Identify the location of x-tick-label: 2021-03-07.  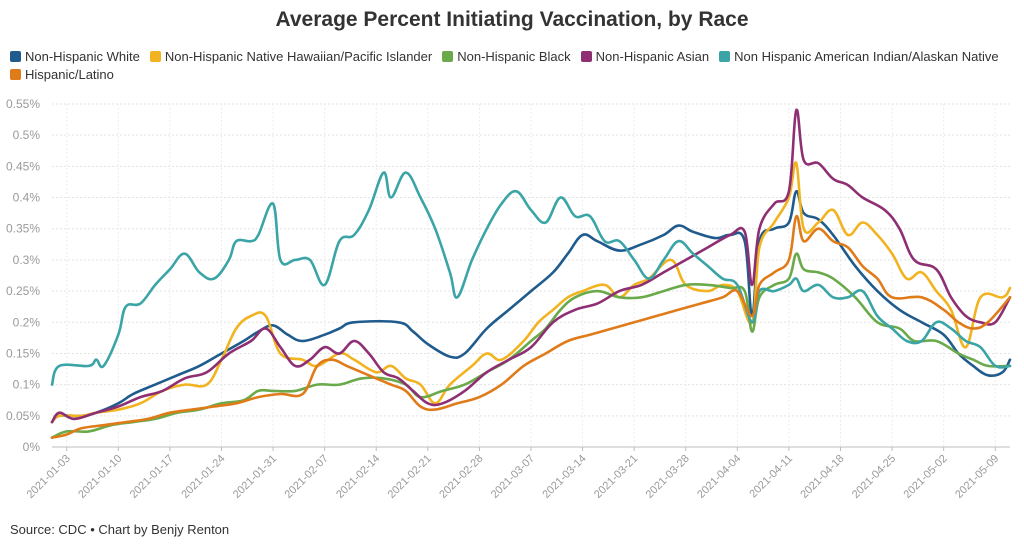
(513, 477).